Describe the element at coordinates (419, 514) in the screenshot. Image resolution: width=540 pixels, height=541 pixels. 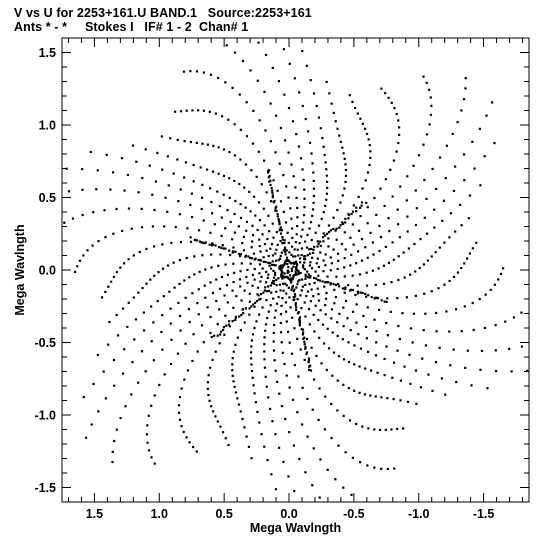
I see `x-tick-label: -1.0` at that location.